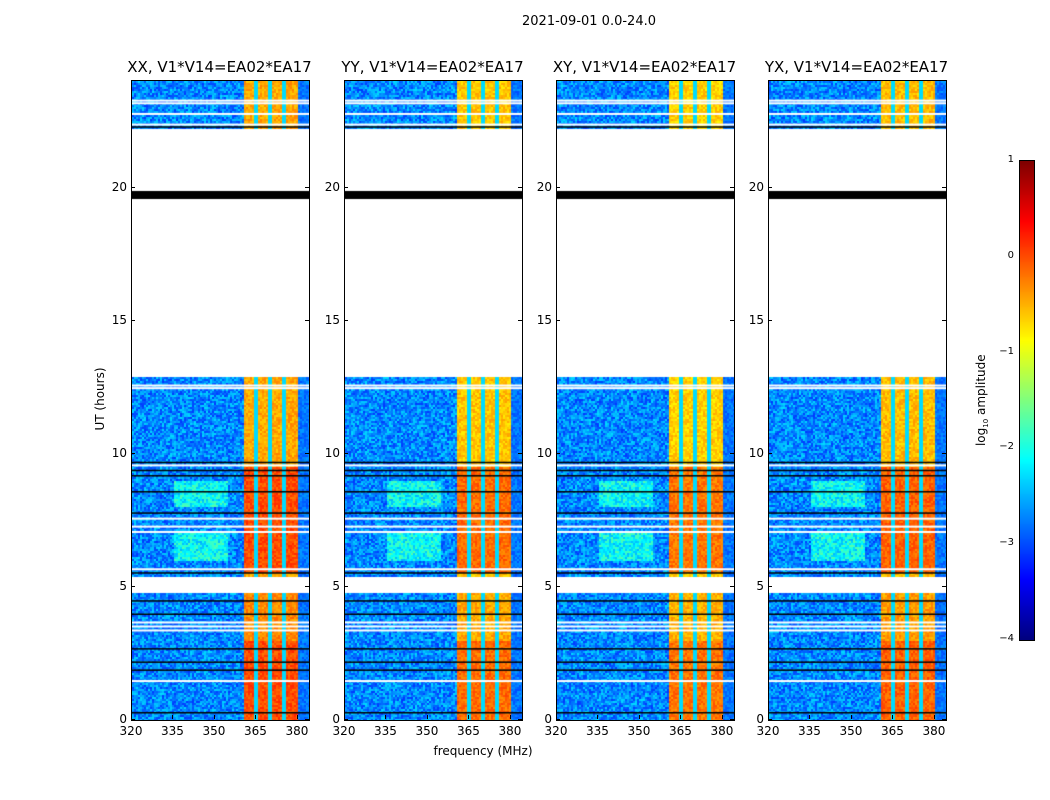  I want to click on figure-title: 2021-09-01 0.0-24.0, so click(589, 21).